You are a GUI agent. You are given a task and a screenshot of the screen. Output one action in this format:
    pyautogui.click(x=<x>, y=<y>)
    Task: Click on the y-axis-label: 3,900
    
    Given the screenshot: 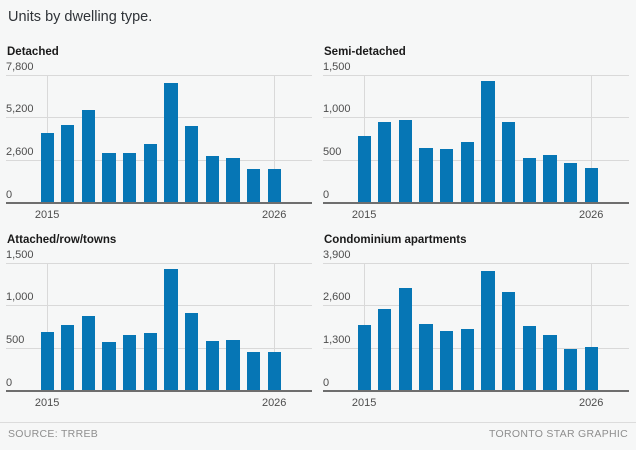 What is the action you would take?
    pyautogui.click(x=337, y=254)
    